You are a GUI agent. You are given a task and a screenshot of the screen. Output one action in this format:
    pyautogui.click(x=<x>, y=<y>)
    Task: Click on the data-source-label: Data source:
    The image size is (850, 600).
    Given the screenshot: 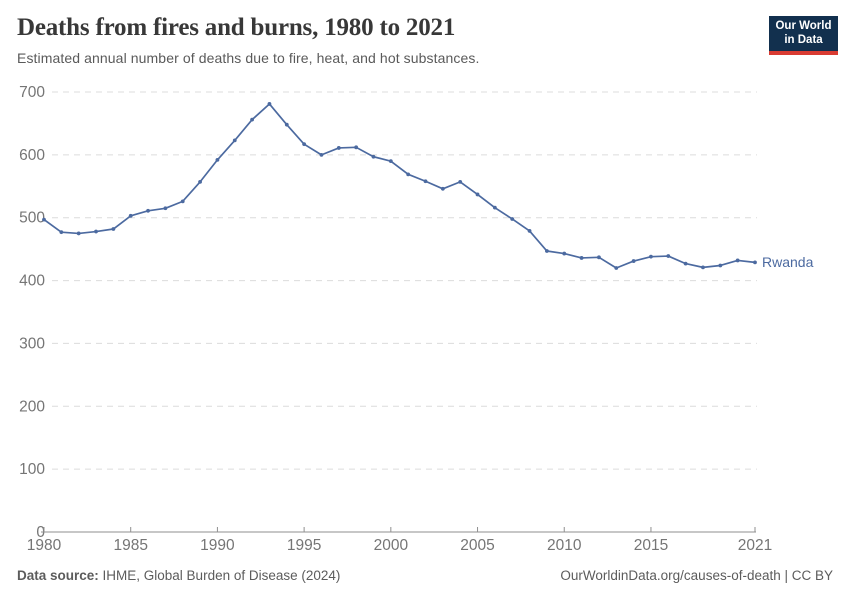 What is the action you would take?
    pyautogui.click(x=58, y=575)
    